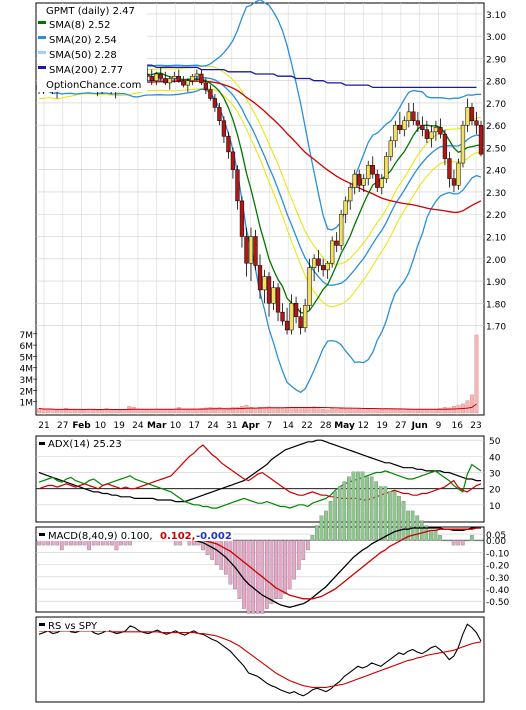 This screenshot has width=526, height=710. What do you see at coordinates (43, 426) in the screenshot?
I see `x-tick-label: 21` at bounding box center [43, 426].